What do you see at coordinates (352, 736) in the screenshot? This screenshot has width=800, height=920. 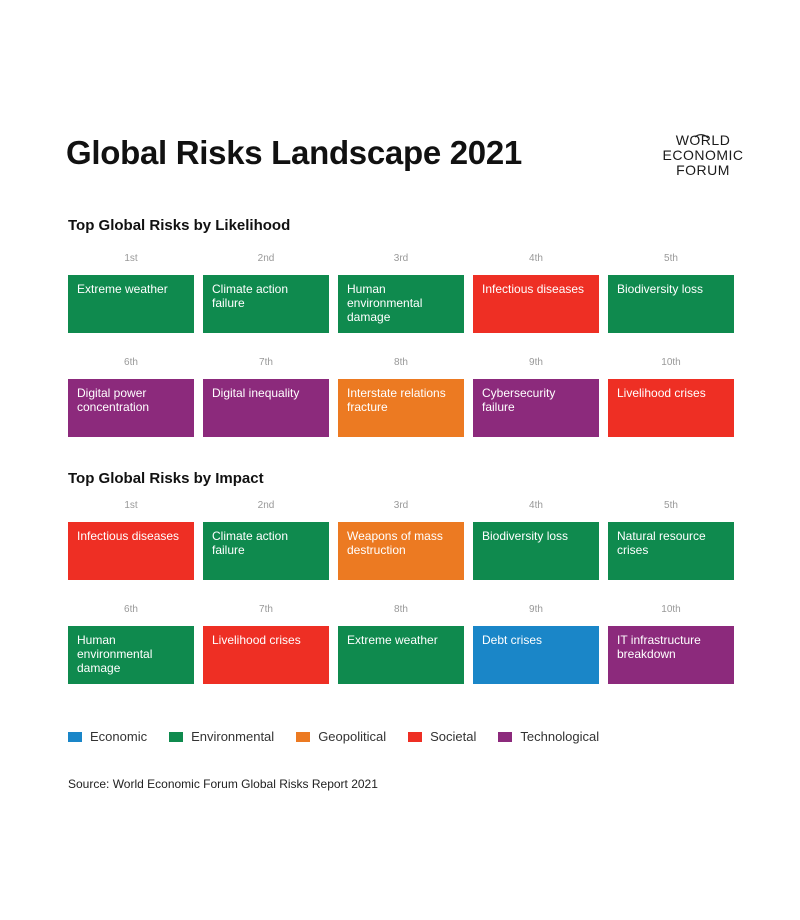 I see `legend-label: Geopolitical` at bounding box center [352, 736].